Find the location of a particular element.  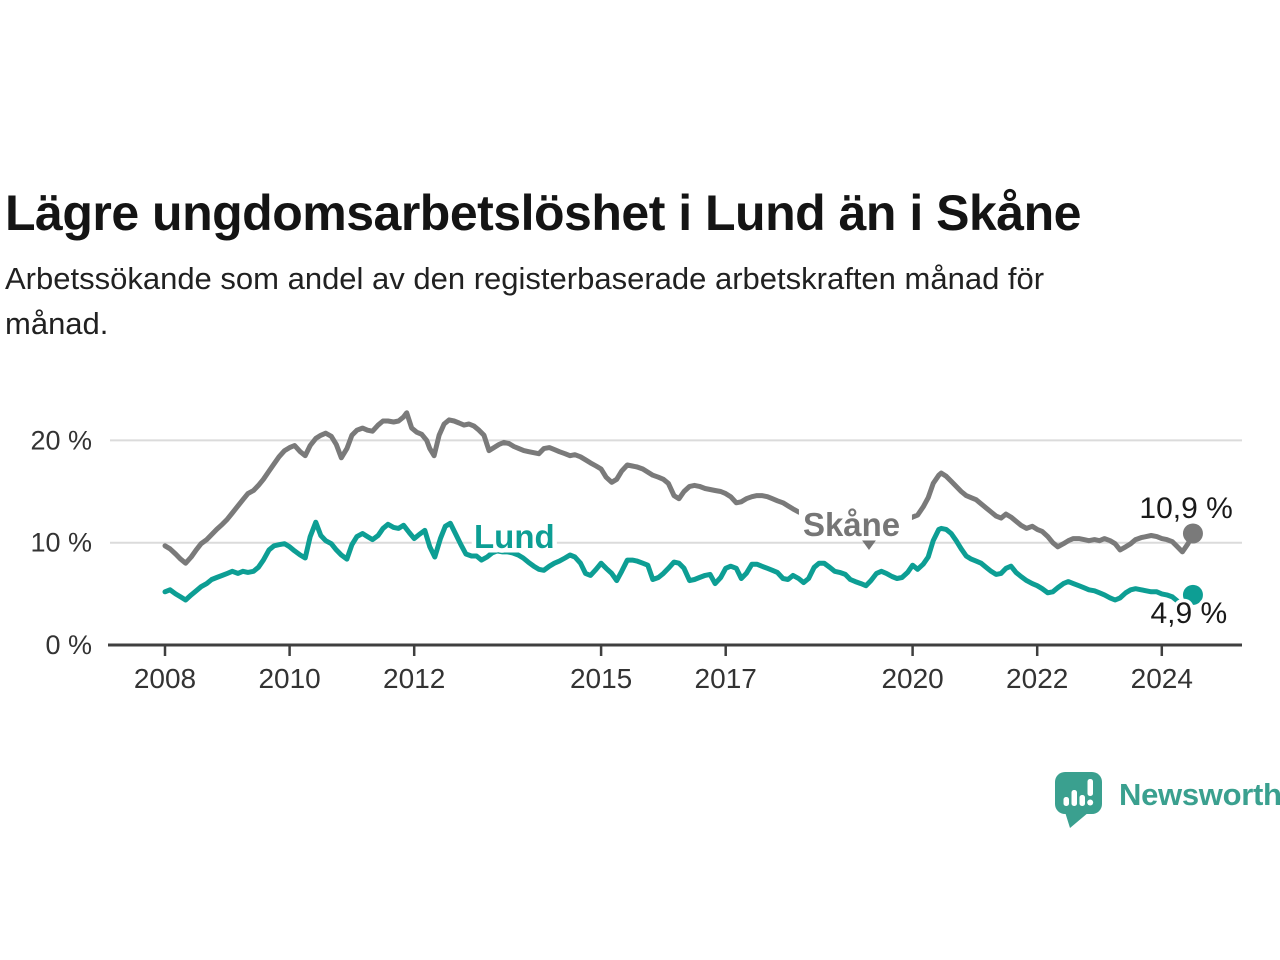

newsworthy-logo-icon is located at coordinates (1078, 800).